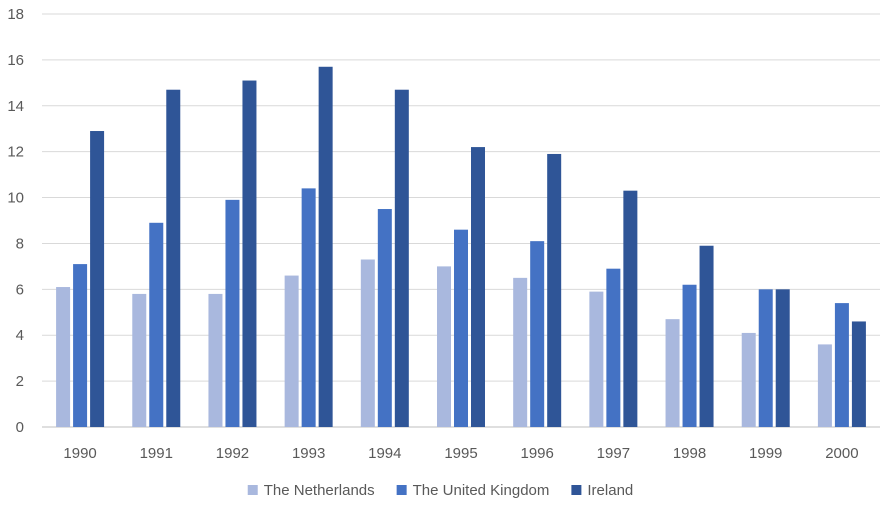 The height and width of the screenshot is (507, 881). I want to click on x-tick-label: 1997, so click(613, 453).